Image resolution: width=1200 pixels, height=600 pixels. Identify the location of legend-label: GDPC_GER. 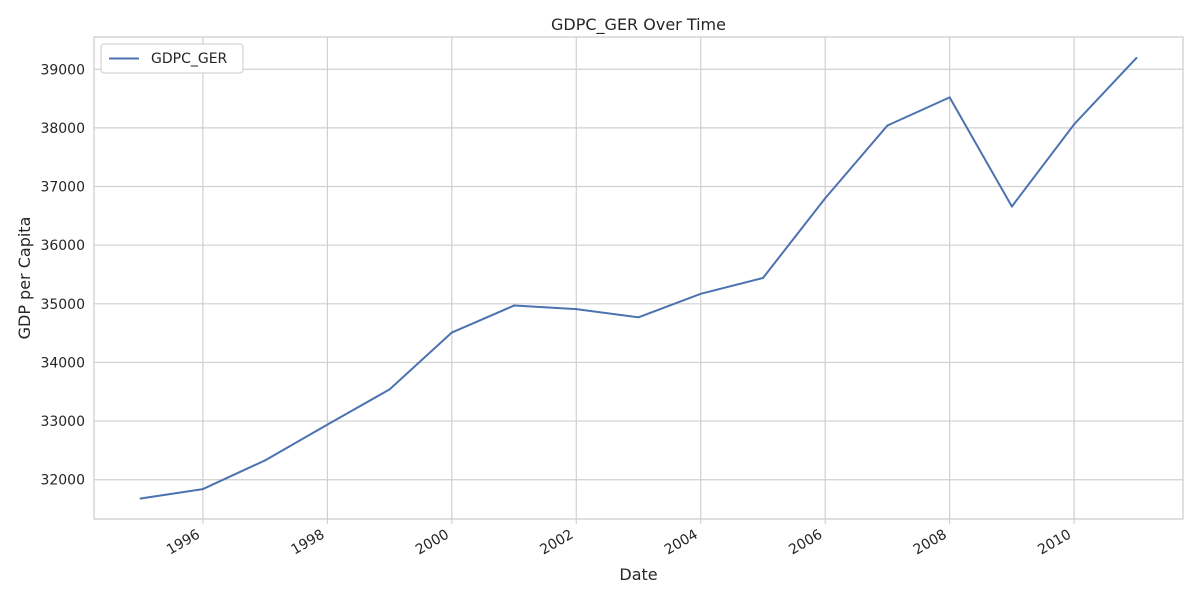
(189, 59).